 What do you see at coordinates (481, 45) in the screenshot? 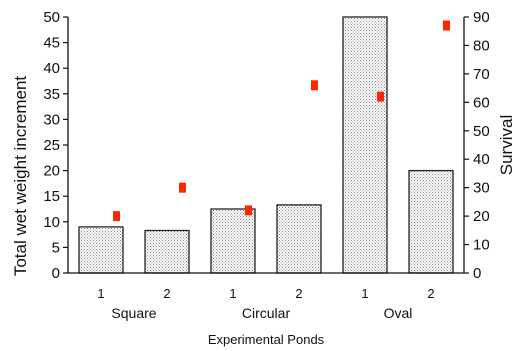
I see `y2-tick-label-80: 80` at bounding box center [481, 45].